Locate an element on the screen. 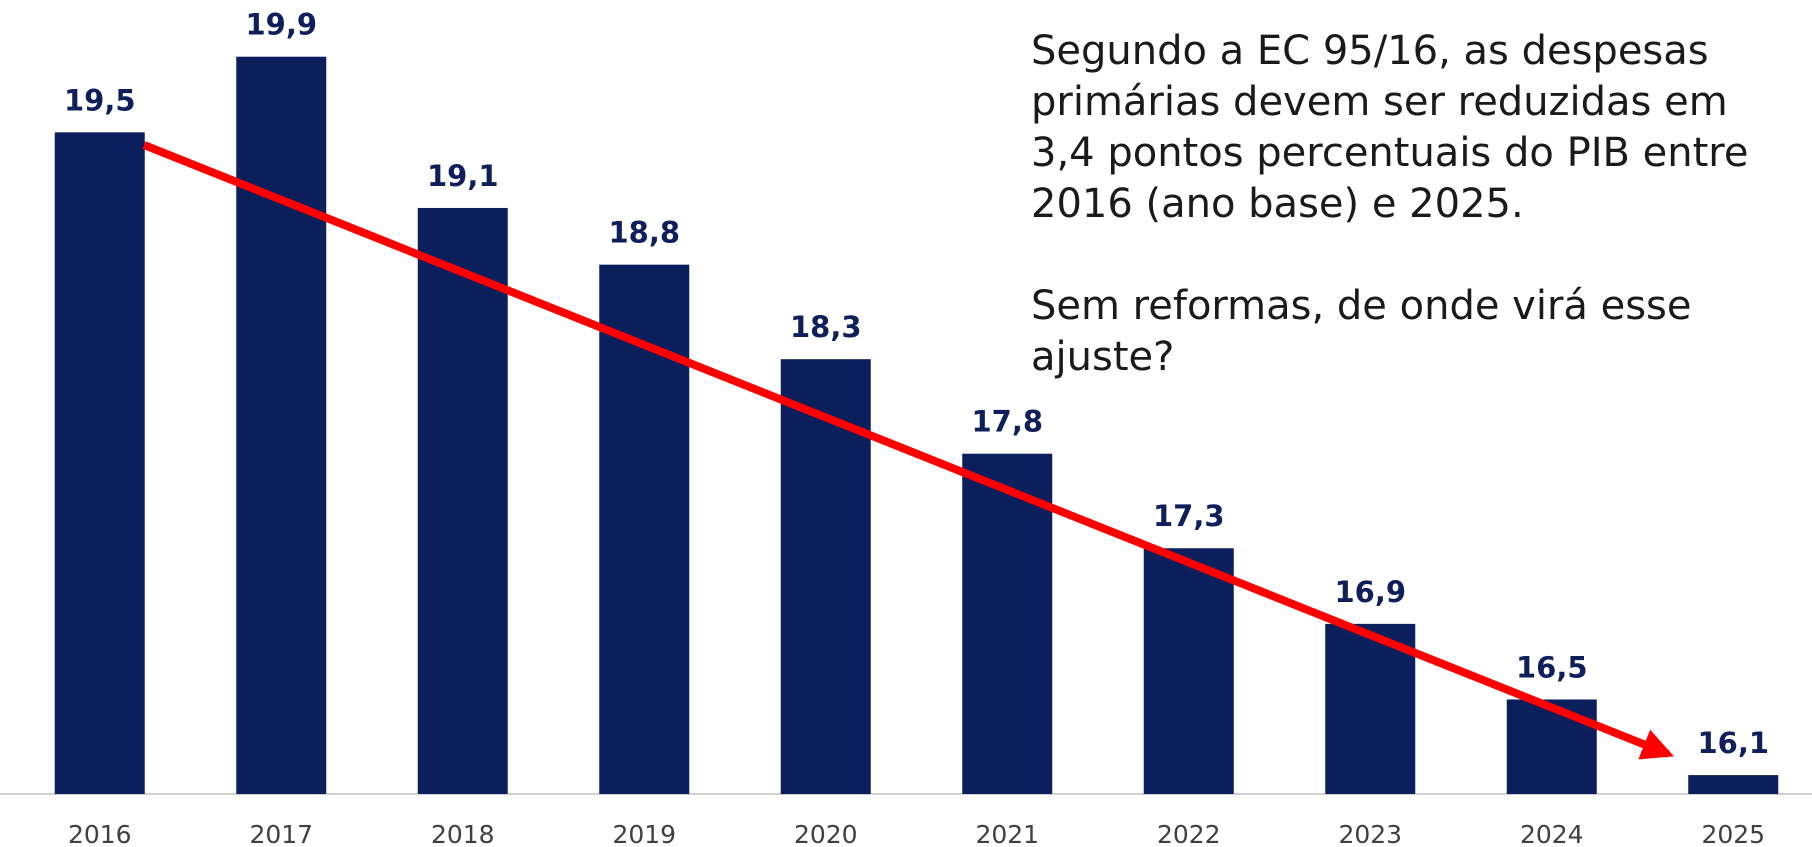  x-tick-label: 2021 is located at coordinates (1007, 833).